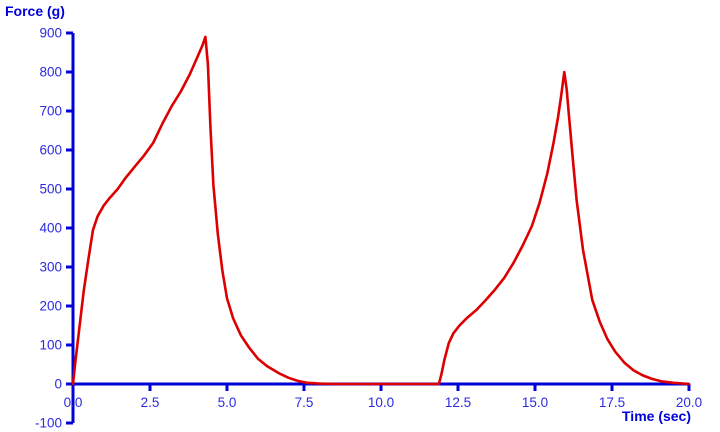  Describe the element at coordinates (304, 402) in the screenshot. I see `x-tick-label: 7.5` at that location.